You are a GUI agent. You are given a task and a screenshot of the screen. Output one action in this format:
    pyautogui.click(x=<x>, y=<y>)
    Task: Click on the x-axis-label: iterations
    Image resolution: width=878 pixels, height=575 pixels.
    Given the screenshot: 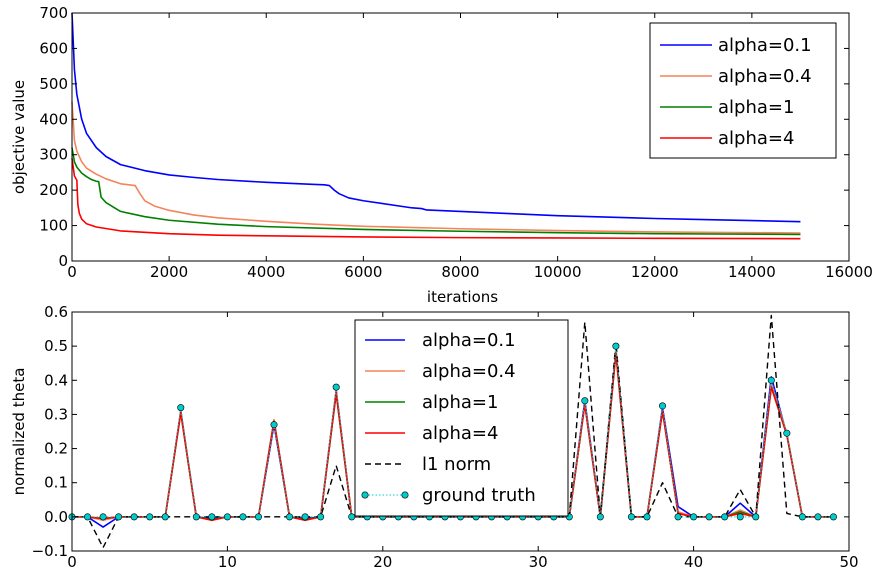 What is the action you would take?
    pyautogui.click(x=462, y=297)
    